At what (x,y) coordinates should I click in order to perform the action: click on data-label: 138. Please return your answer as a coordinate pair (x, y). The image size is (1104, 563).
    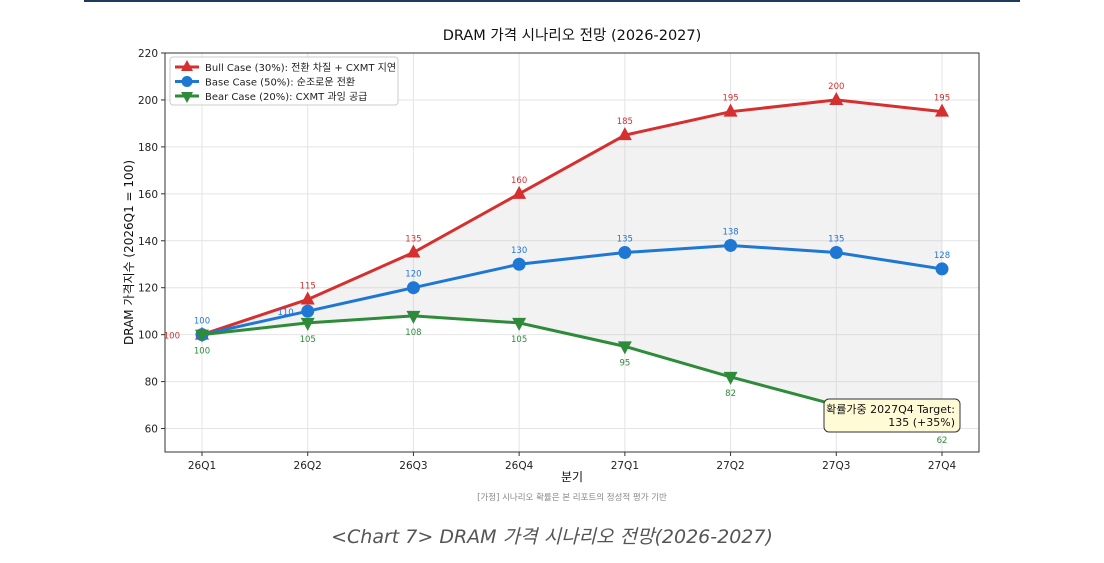
    Looking at the image, I should click on (730, 232).